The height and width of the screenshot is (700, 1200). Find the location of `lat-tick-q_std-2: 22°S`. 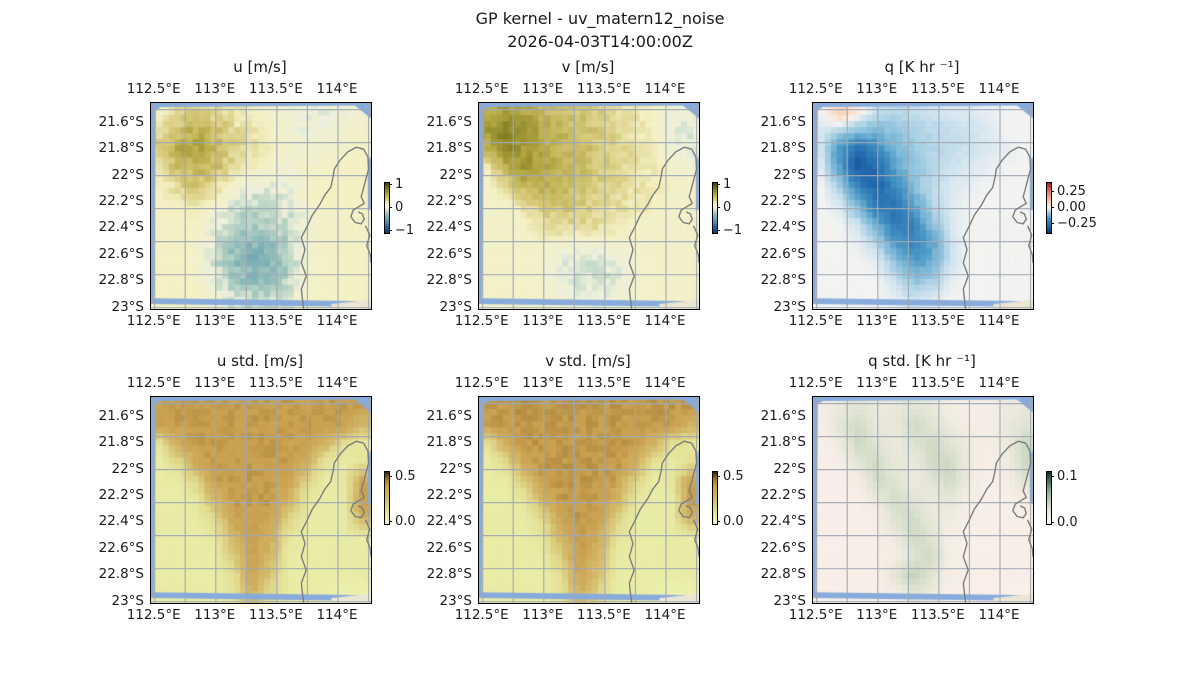

lat-tick-q_std-2: 22°S is located at coordinates (790, 468).